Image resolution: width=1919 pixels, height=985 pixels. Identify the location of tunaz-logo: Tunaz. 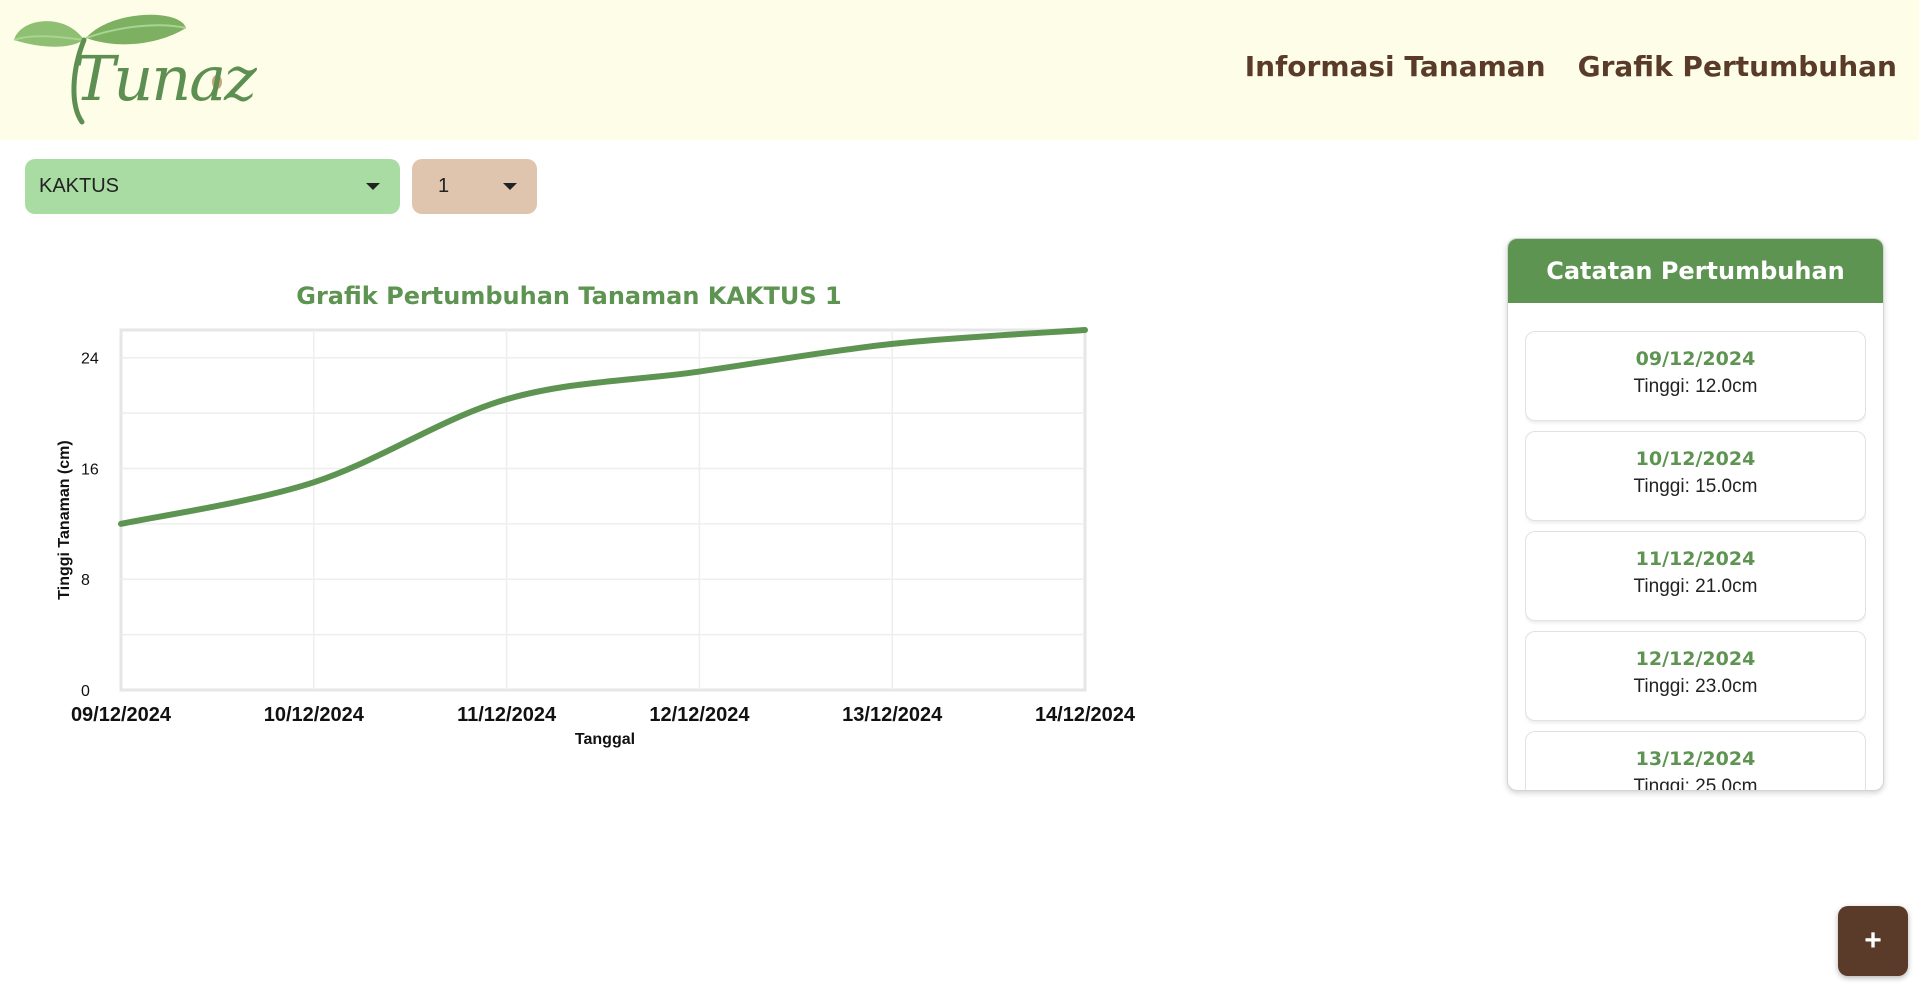
(133, 70).